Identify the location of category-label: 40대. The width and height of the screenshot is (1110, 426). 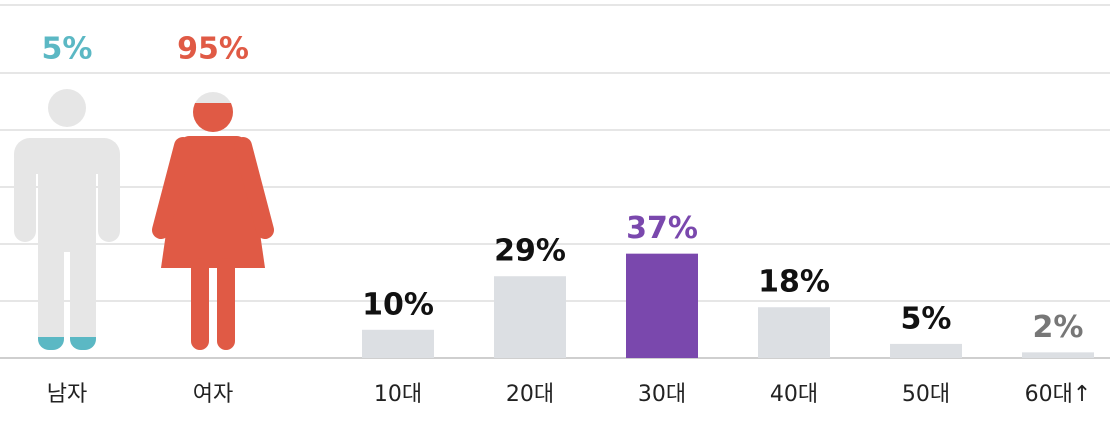
(794, 394).